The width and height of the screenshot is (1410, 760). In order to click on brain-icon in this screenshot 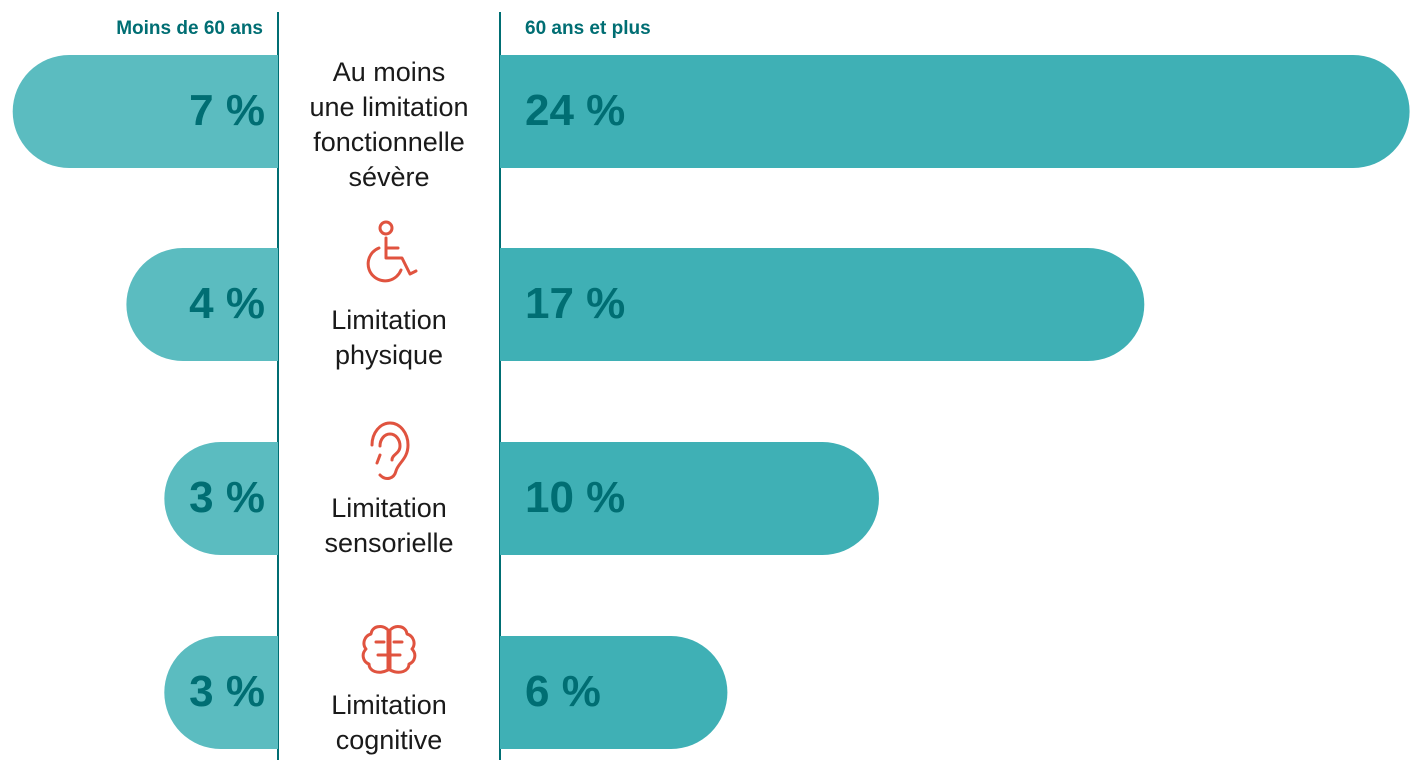, I will do `click(389, 649)`.